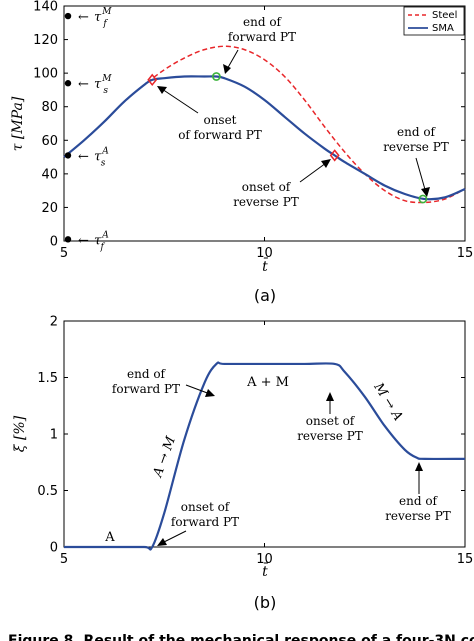  I want to click on region-label-a: A, so click(109, 537).